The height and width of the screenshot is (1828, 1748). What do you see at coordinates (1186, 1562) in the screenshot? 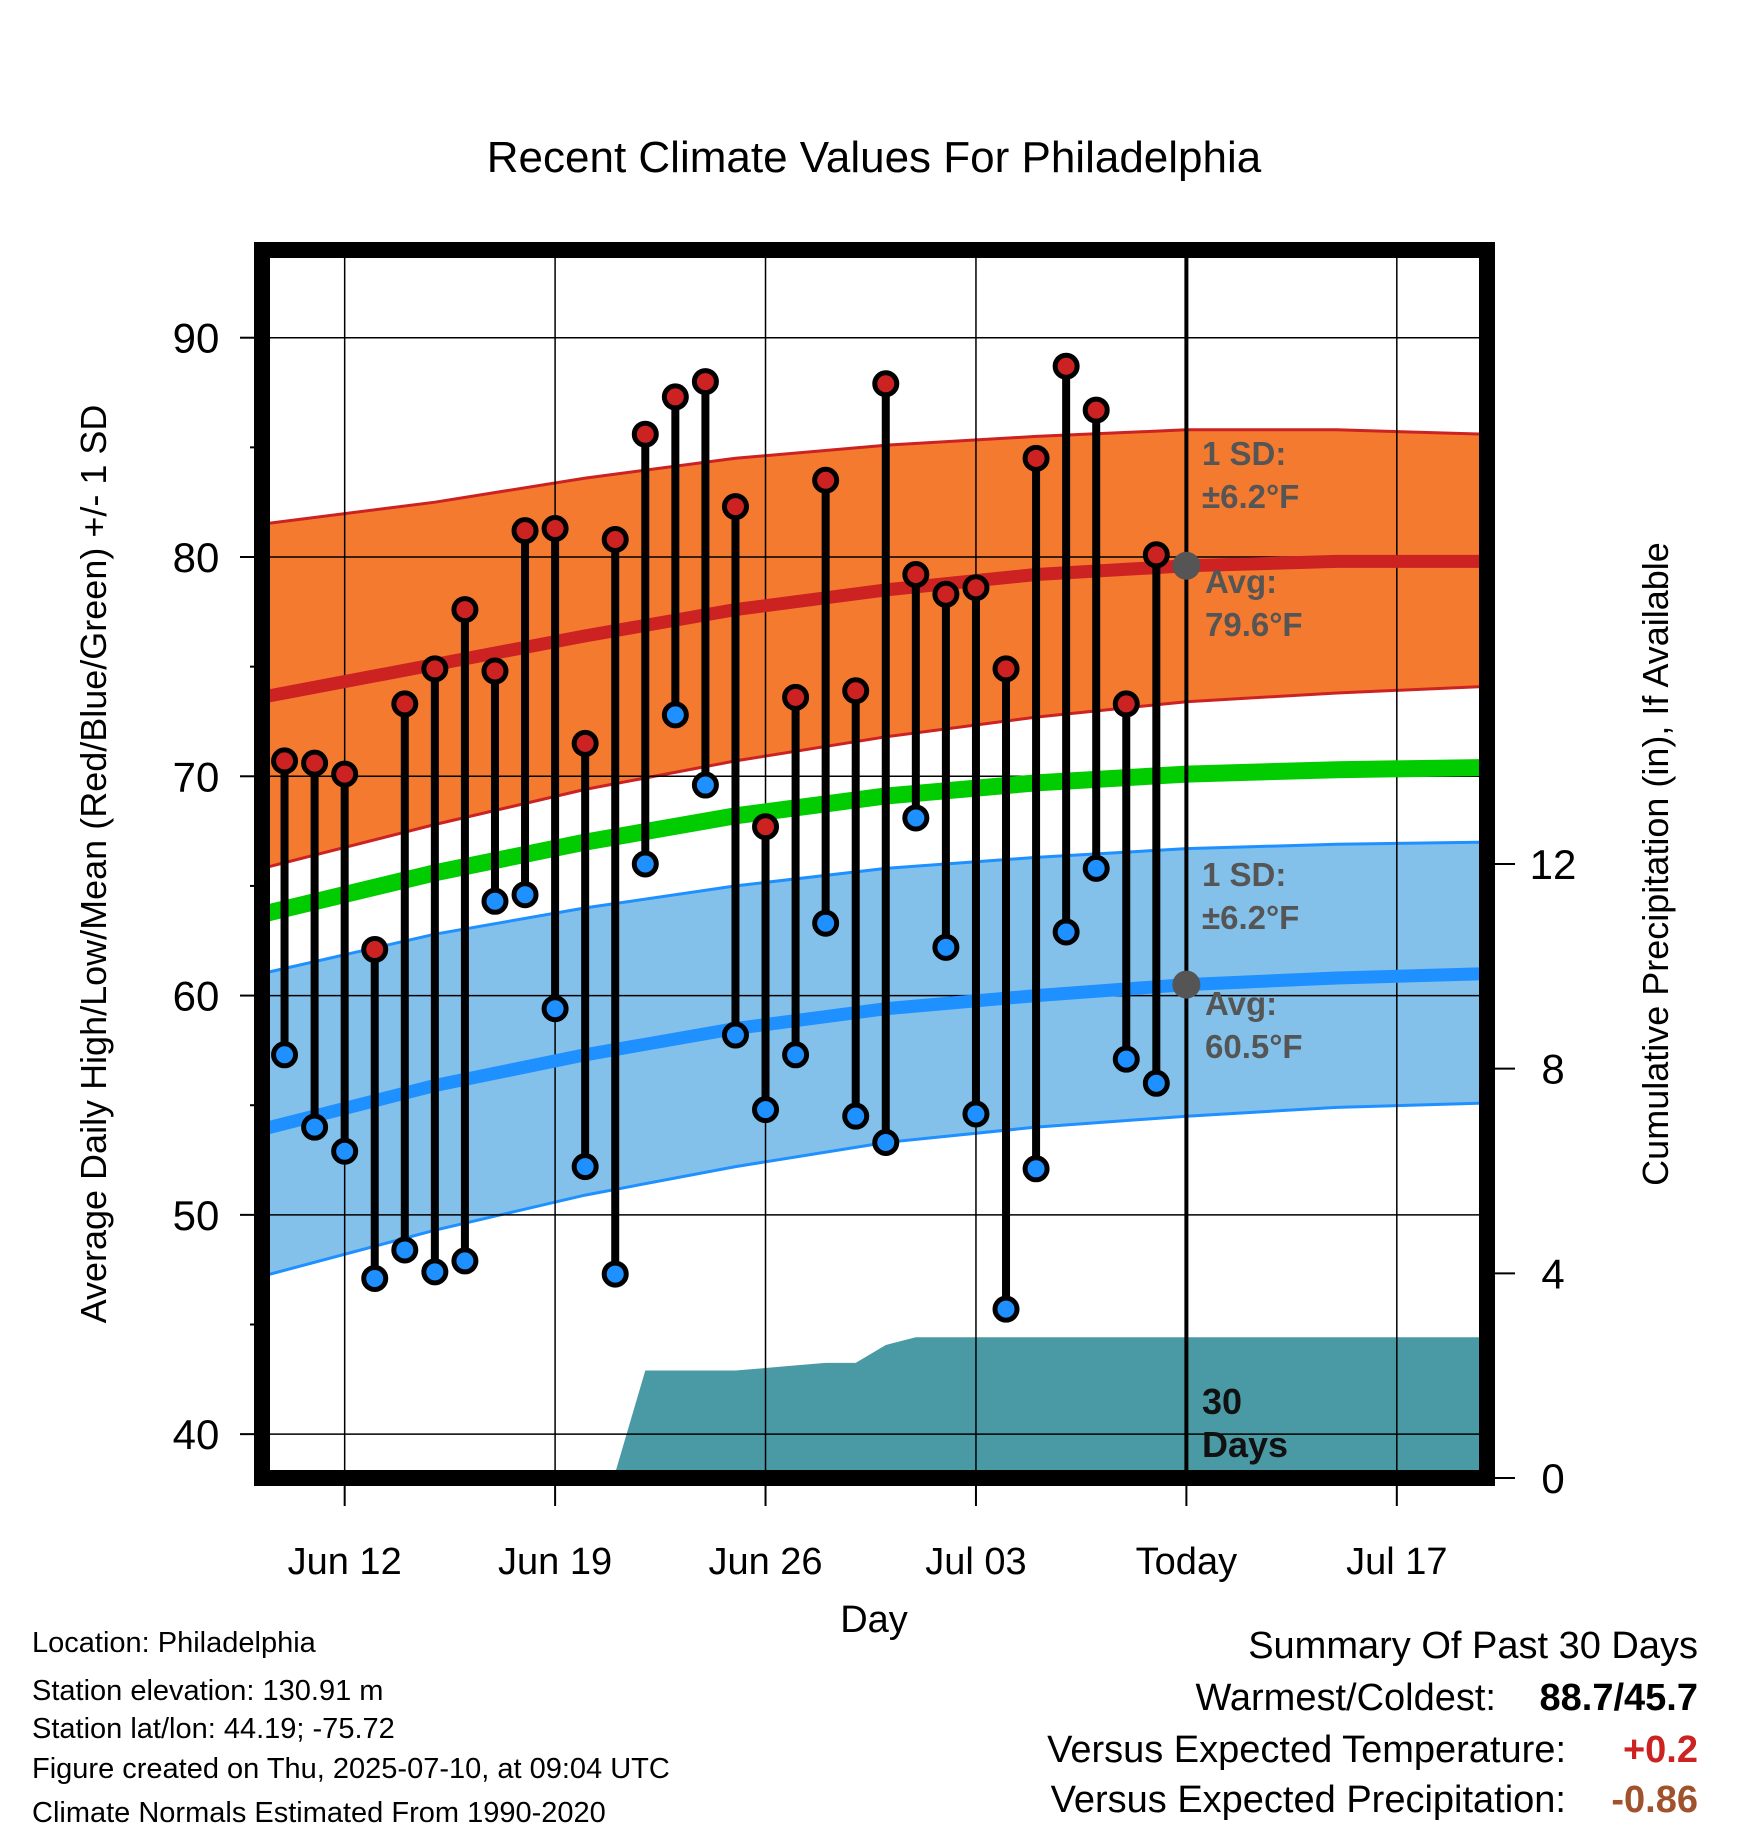
I see `x-tick-label: Today` at bounding box center [1186, 1562].